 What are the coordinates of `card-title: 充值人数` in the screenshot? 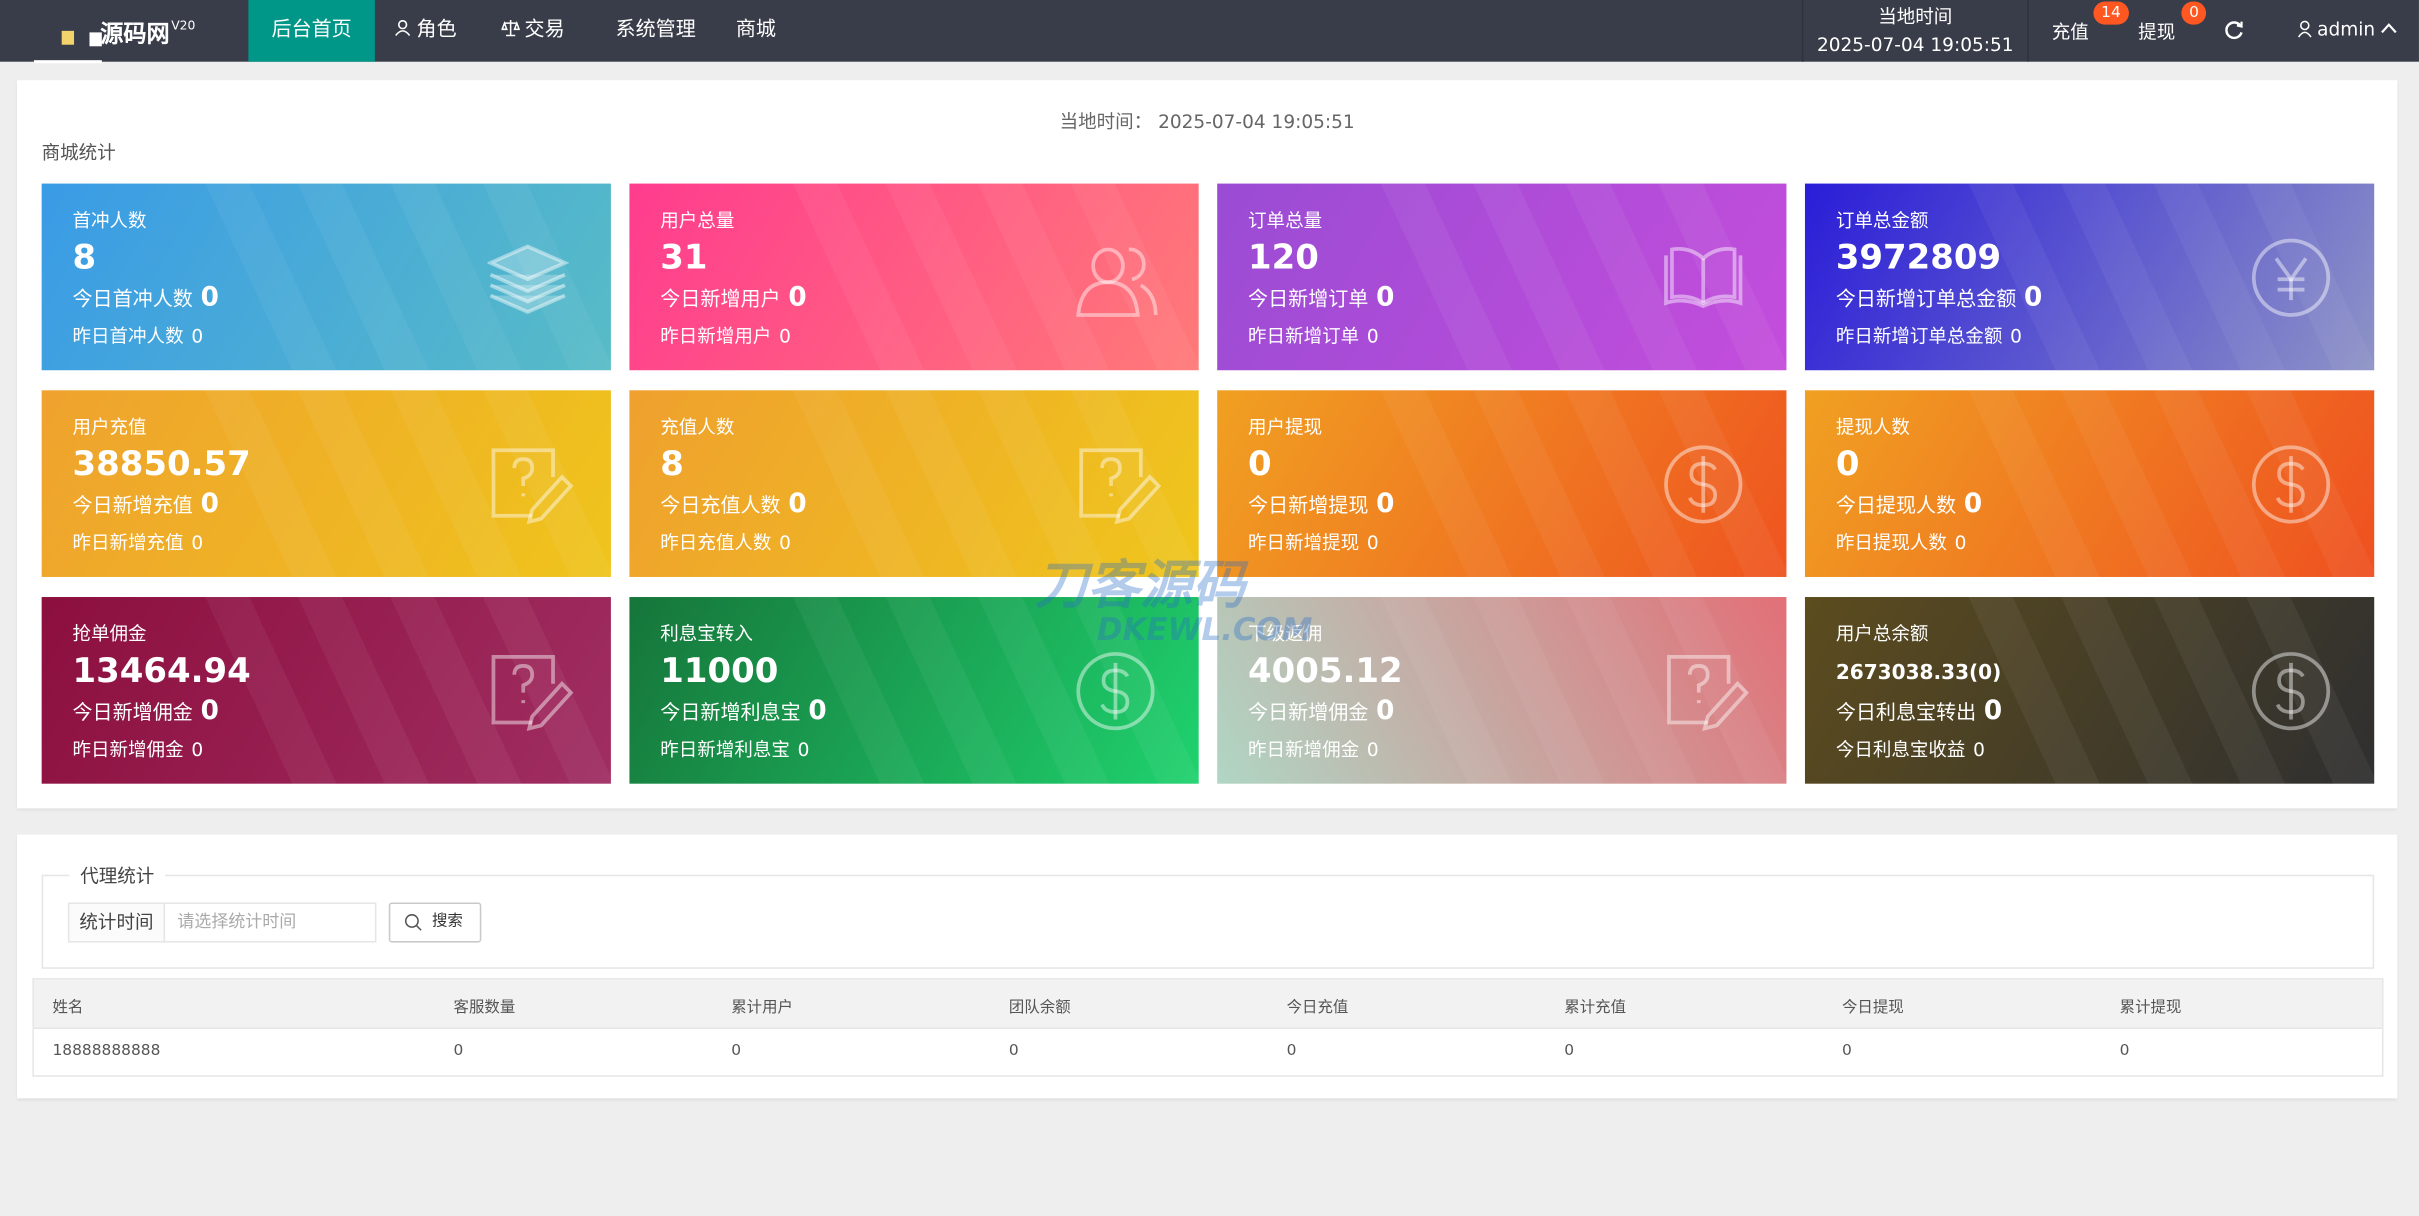 It's located at (697, 427).